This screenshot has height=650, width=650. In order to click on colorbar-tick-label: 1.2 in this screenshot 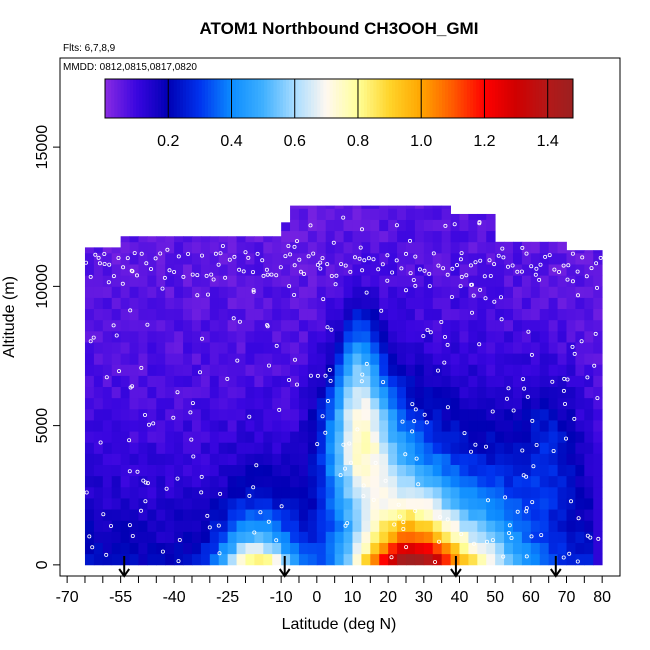, I will do `click(484, 141)`.